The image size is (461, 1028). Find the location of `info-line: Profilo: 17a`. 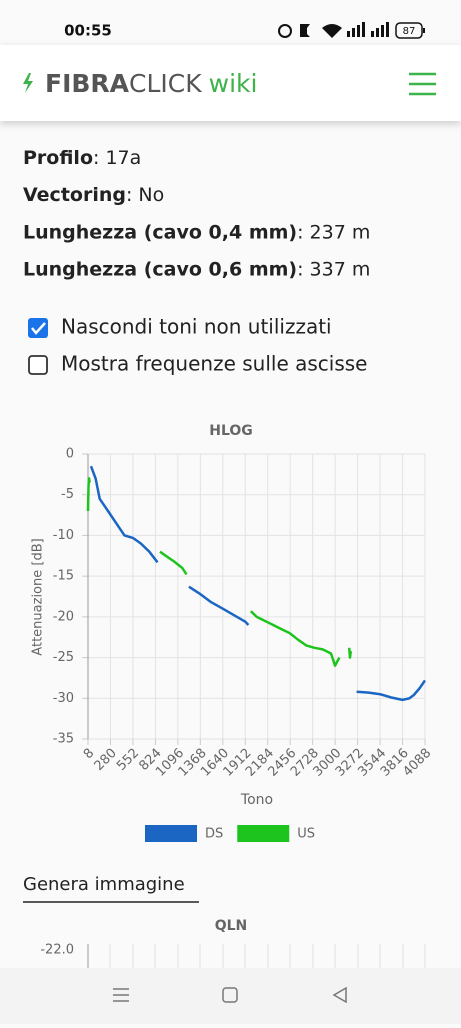

info-line: Profilo: 17a is located at coordinates (82, 158).